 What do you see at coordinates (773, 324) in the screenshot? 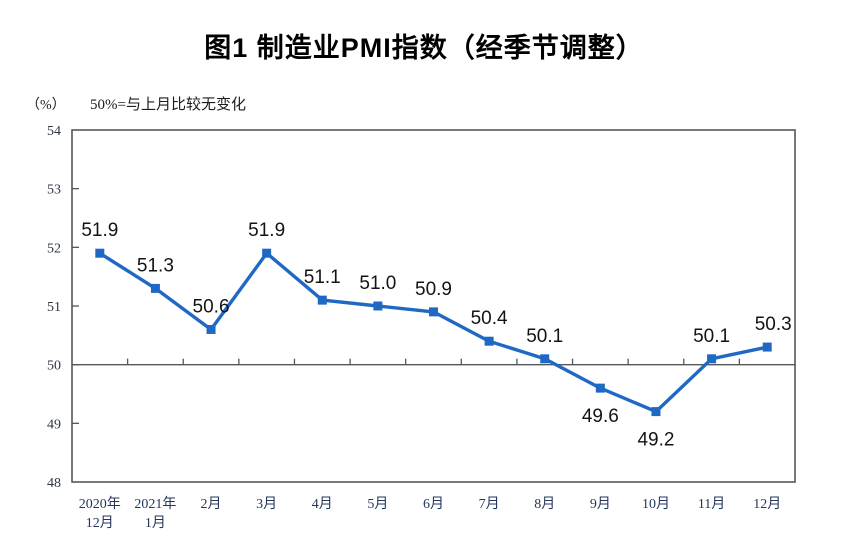
I see `data-point-label: 50.3` at bounding box center [773, 324].